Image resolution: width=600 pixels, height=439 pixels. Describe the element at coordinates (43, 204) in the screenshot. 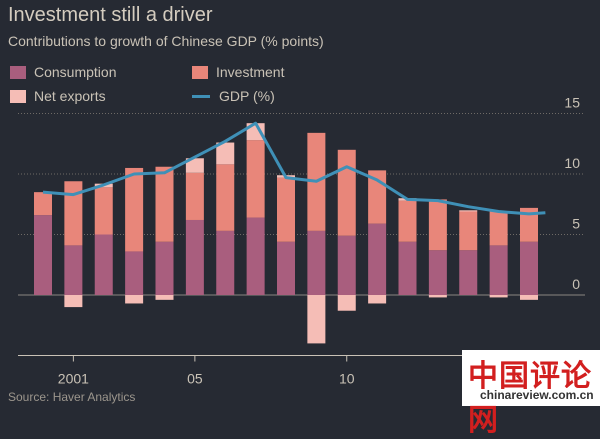

I see `bar-investment-2000` at that location.